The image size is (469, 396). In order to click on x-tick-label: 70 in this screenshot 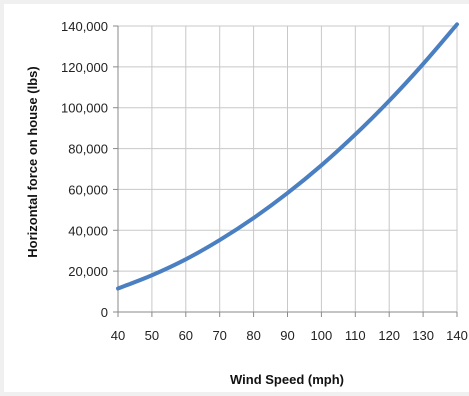, I will do `click(219, 335)`.